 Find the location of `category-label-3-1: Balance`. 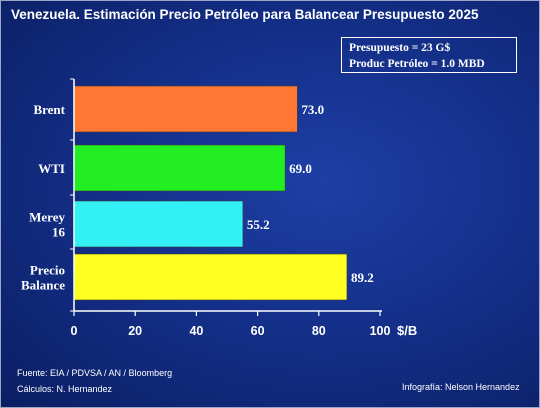

category-label-3-1: Balance is located at coordinates (43, 285).